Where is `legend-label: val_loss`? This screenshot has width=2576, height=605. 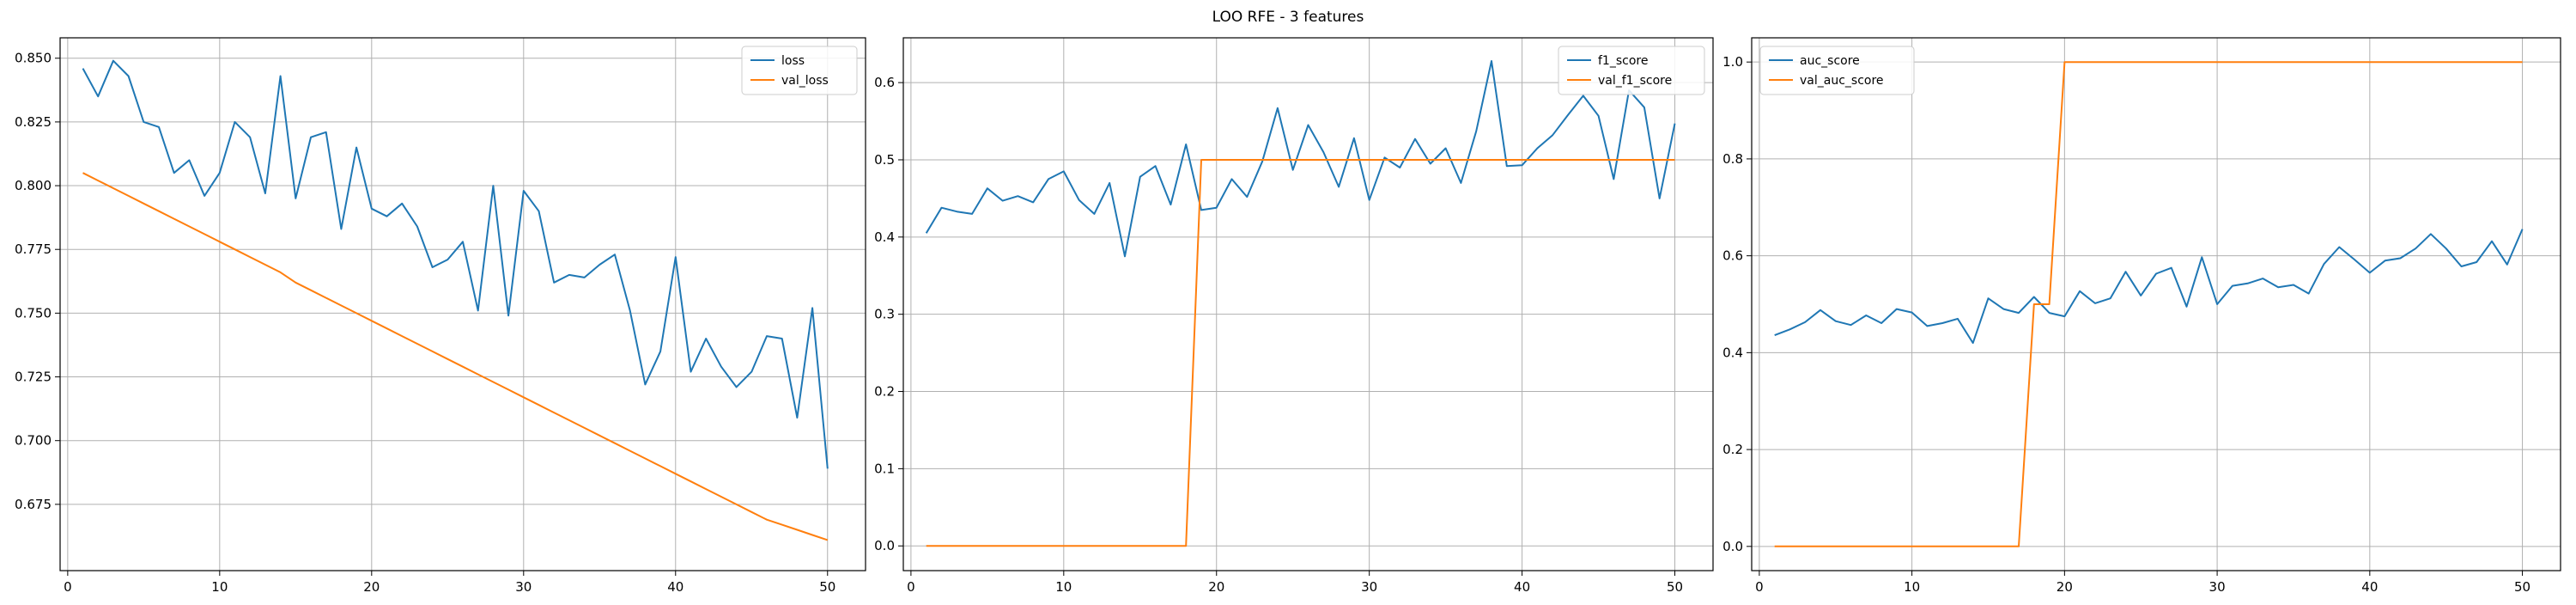 legend-label: val_loss is located at coordinates (805, 81).